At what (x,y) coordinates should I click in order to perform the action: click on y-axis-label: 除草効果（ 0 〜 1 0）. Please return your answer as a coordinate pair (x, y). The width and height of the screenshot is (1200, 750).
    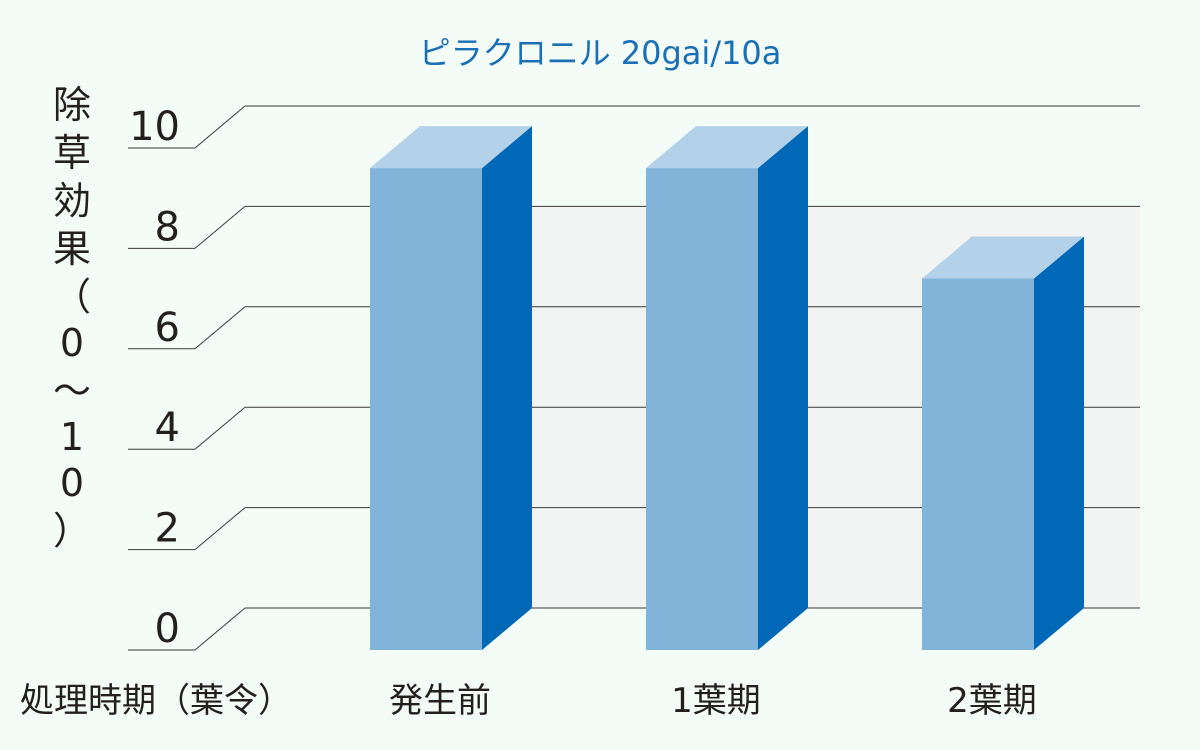
    Looking at the image, I should click on (72, 318).